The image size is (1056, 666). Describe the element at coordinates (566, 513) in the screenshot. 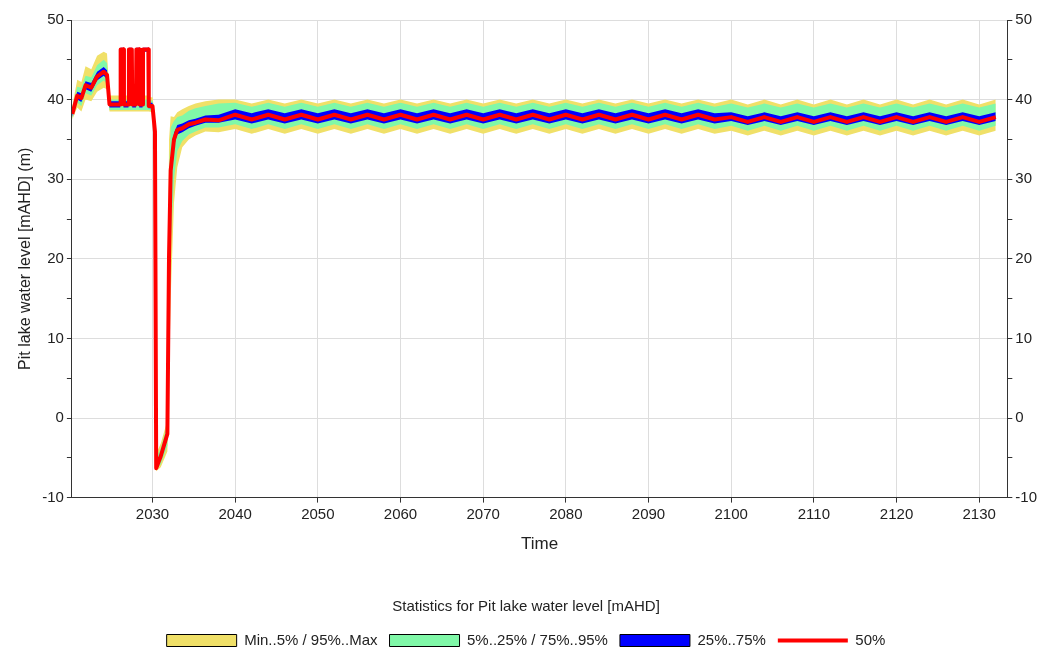

I see `x-tick-label: 2080` at that location.